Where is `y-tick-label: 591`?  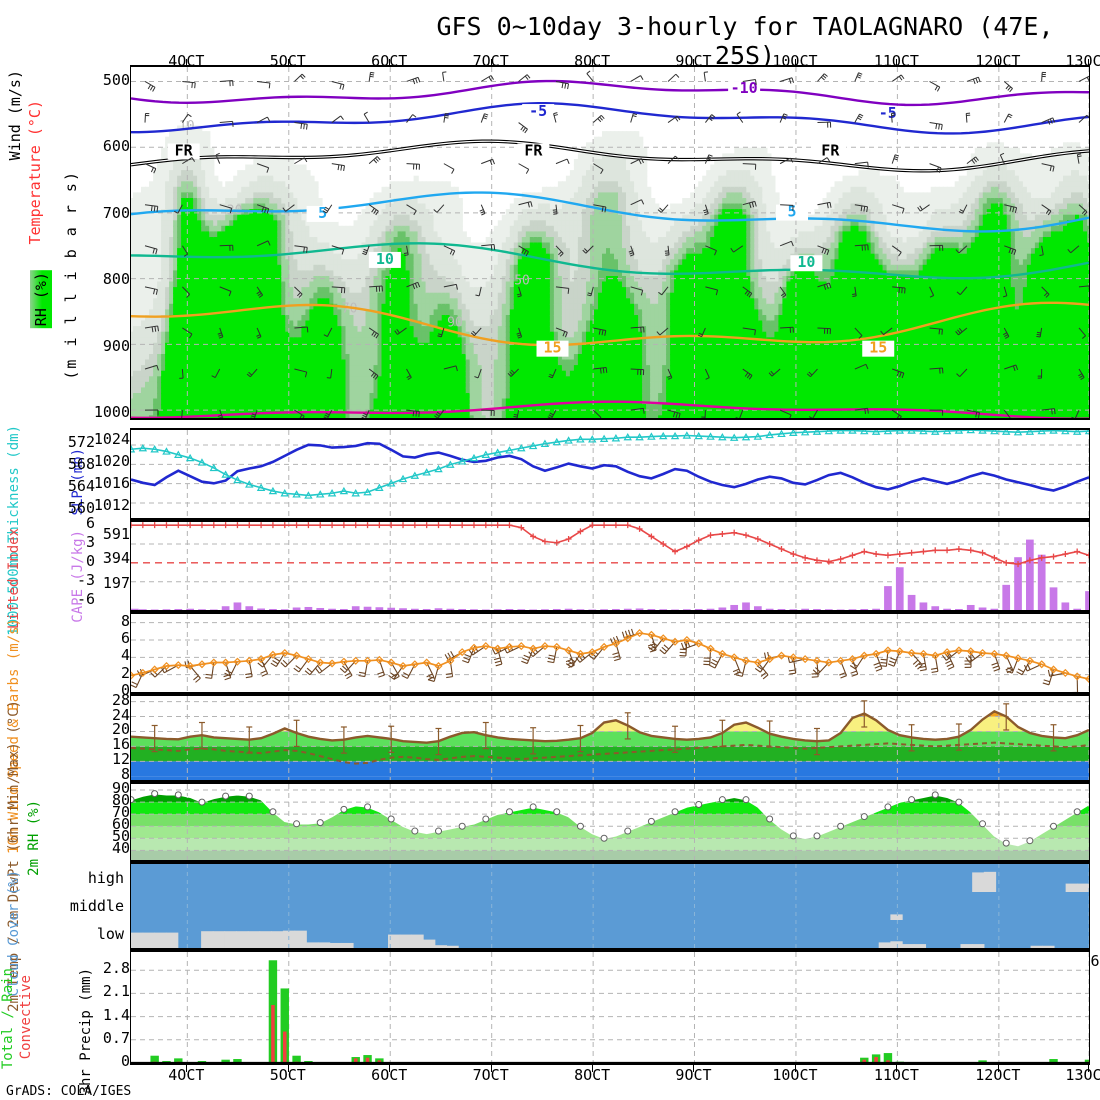
y-tick-label: 591 is located at coordinates (116, 533).